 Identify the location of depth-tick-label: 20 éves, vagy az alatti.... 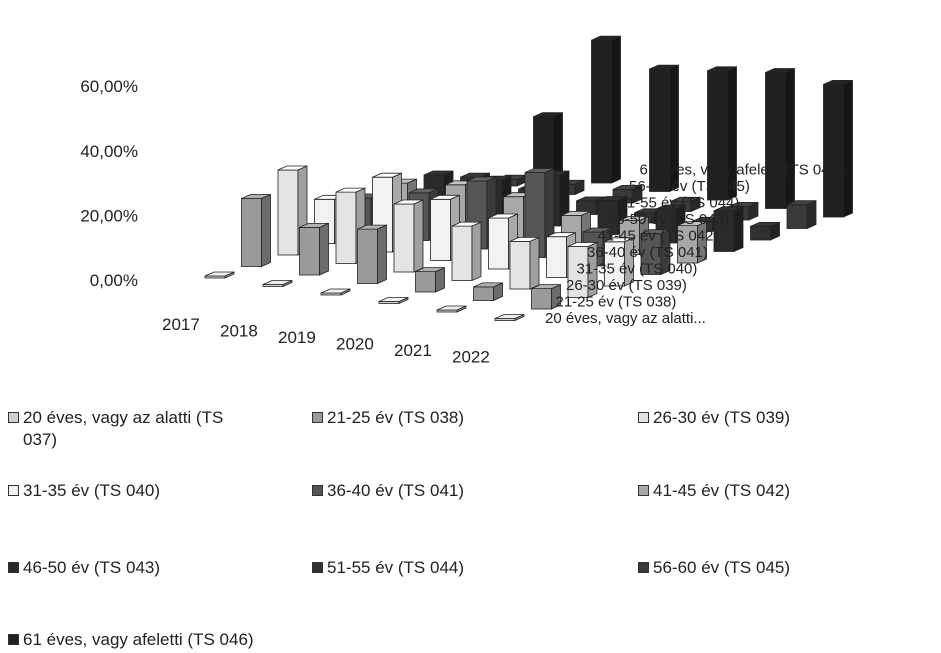
(625, 318).